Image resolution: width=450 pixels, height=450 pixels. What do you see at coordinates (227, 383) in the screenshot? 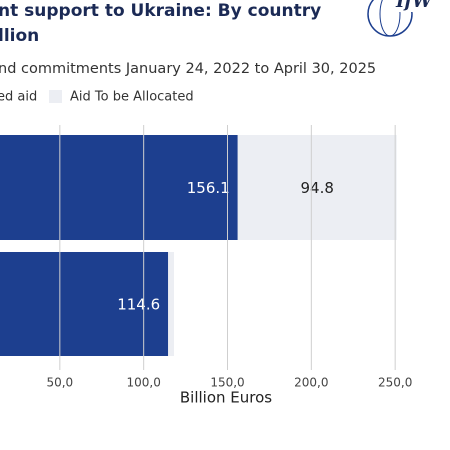
I see `x-tick-label: 150,0` at bounding box center [227, 383].